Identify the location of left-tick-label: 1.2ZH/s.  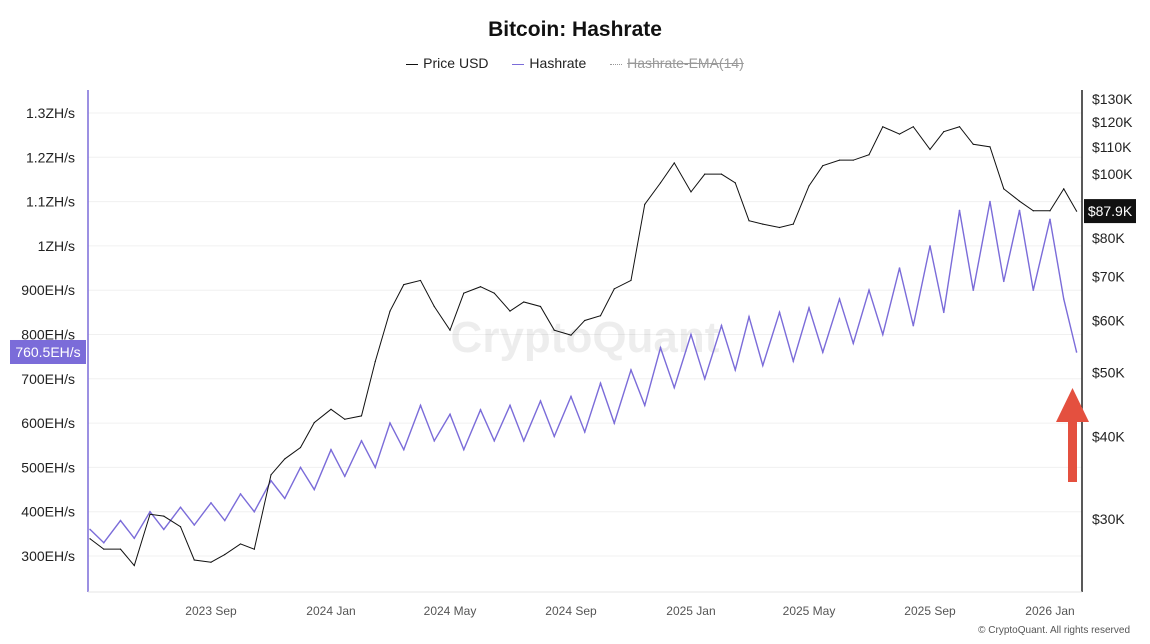
(50, 157).